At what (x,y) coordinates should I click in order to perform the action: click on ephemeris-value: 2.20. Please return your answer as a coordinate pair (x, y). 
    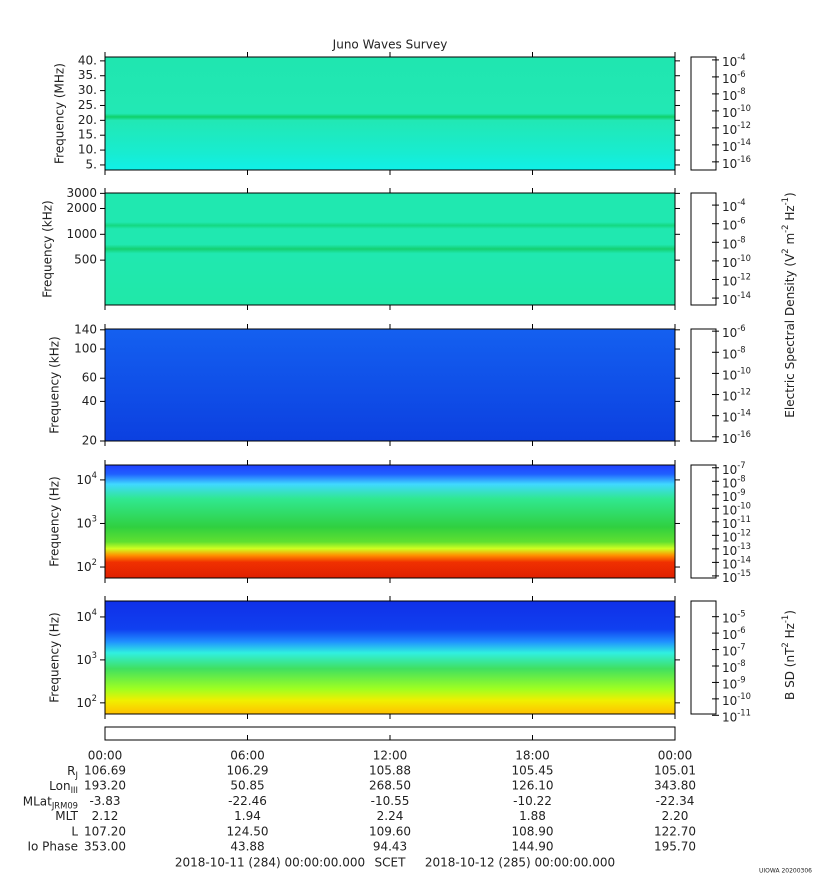
    Looking at the image, I should click on (675, 816).